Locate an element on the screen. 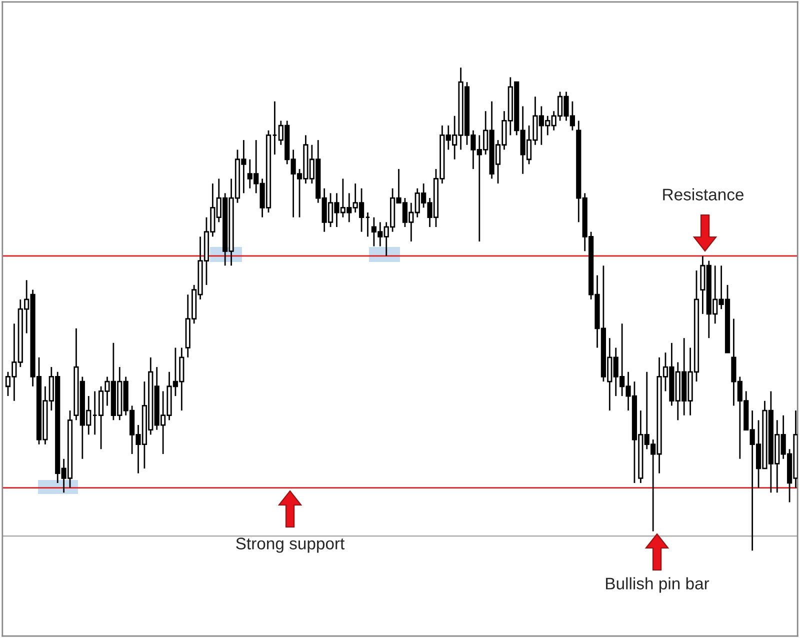 The width and height of the screenshot is (800, 638). text: Bullish pin bar is located at coordinates (658, 585).